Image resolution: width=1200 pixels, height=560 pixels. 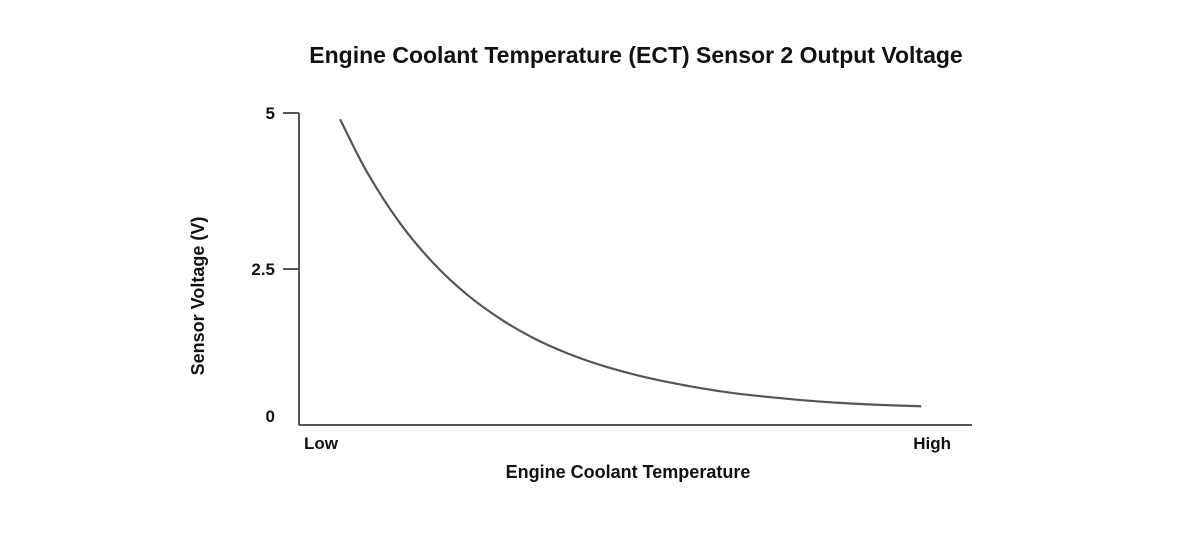 What do you see at coordinates (263, 269) in the screenshot?
I see `y-tick-label: 2.5` at bounding box center [263, 269].